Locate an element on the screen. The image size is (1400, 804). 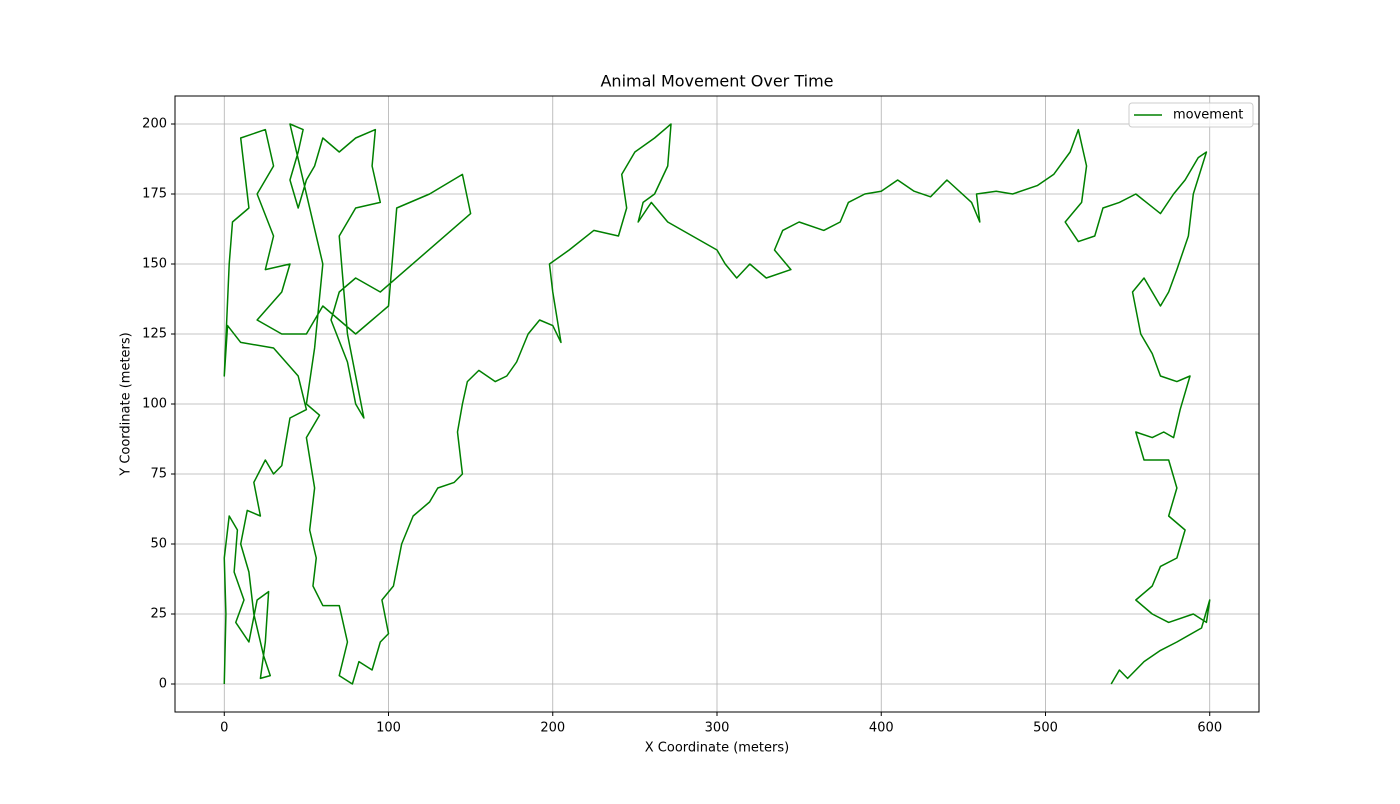
chart-title: Animal Movement Over Time is located at coordinates (716, 81).